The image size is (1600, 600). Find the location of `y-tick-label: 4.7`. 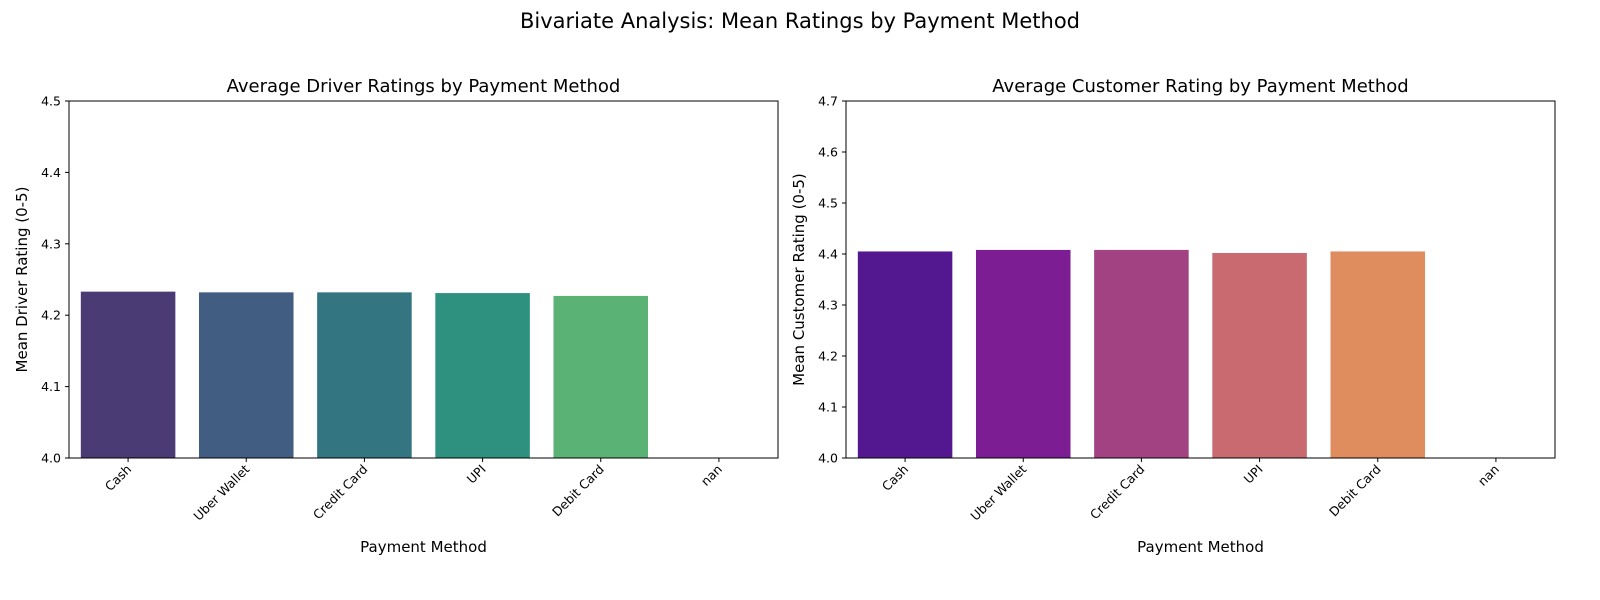

y-tick-label: 4.7 is located at coordinates (828, 101).